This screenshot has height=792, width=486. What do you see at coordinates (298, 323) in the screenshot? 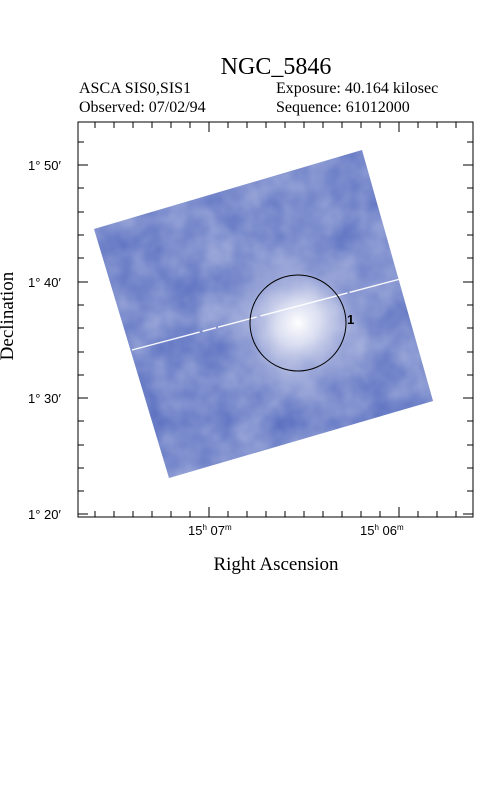
I see `source-region-circle` at bounding box center [298, 323].